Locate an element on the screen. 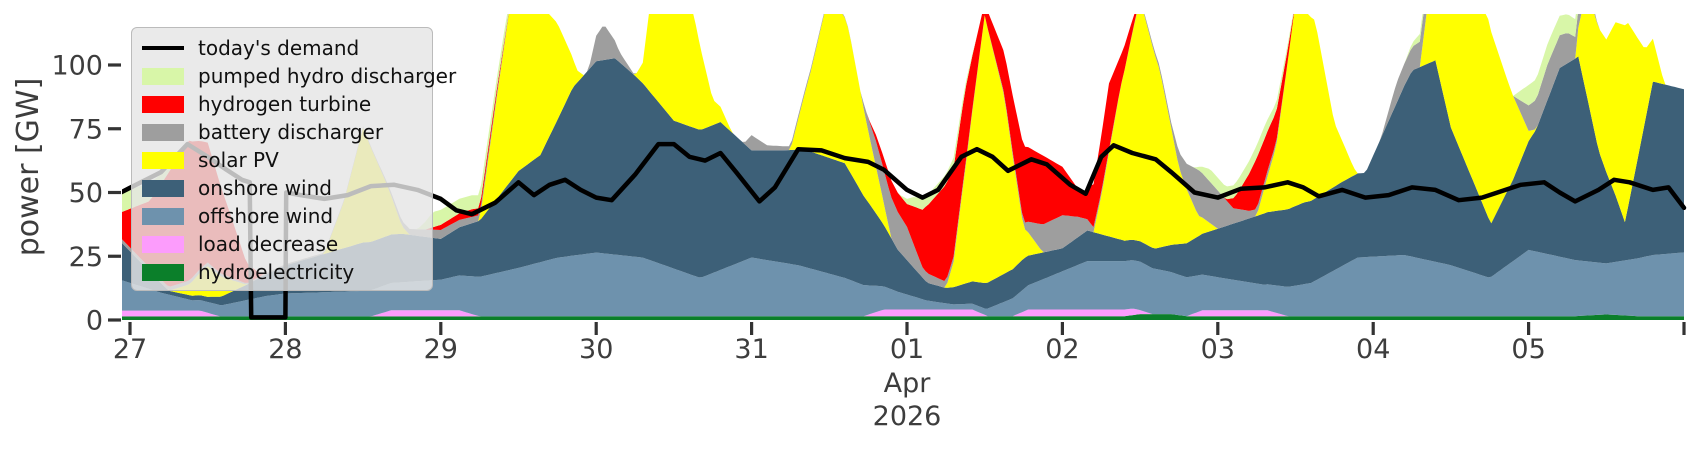  x-tick-label: 27 is located at coordinates (130, 349).